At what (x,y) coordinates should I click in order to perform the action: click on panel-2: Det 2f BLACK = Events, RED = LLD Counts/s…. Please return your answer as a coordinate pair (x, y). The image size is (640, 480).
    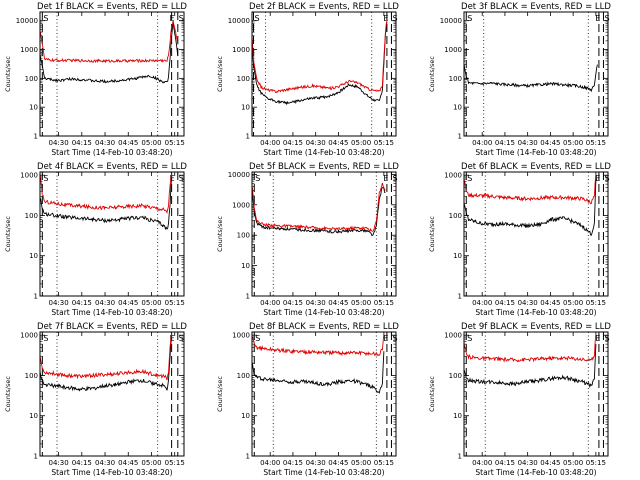
    Looking at the image, I should click on (307, 79).